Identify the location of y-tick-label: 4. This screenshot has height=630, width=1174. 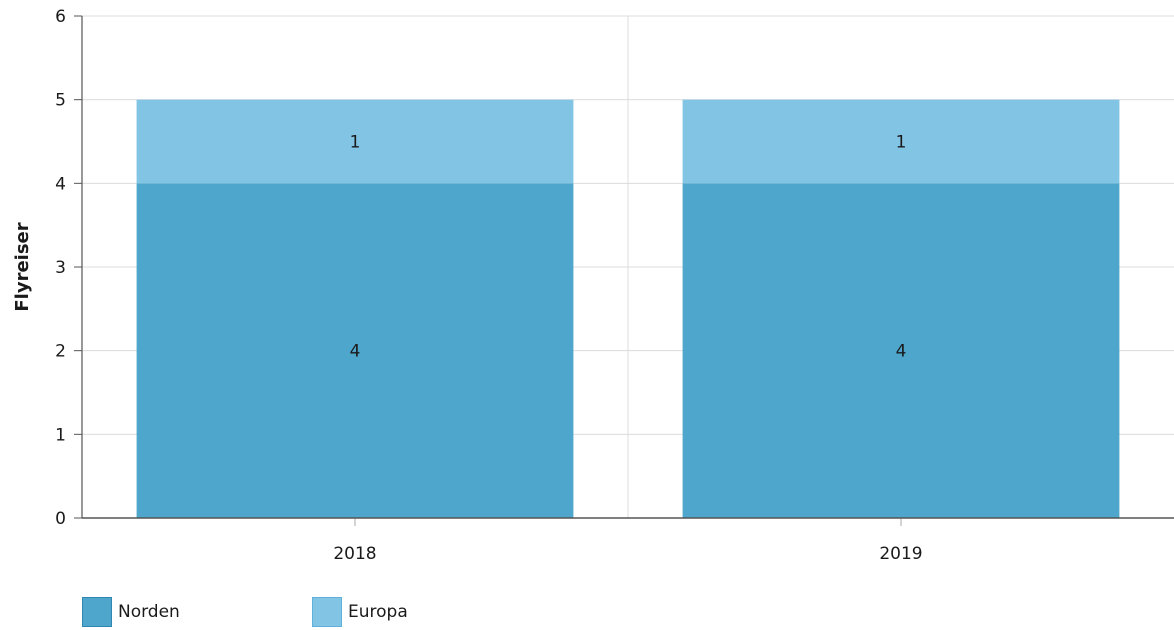
(60, 184).